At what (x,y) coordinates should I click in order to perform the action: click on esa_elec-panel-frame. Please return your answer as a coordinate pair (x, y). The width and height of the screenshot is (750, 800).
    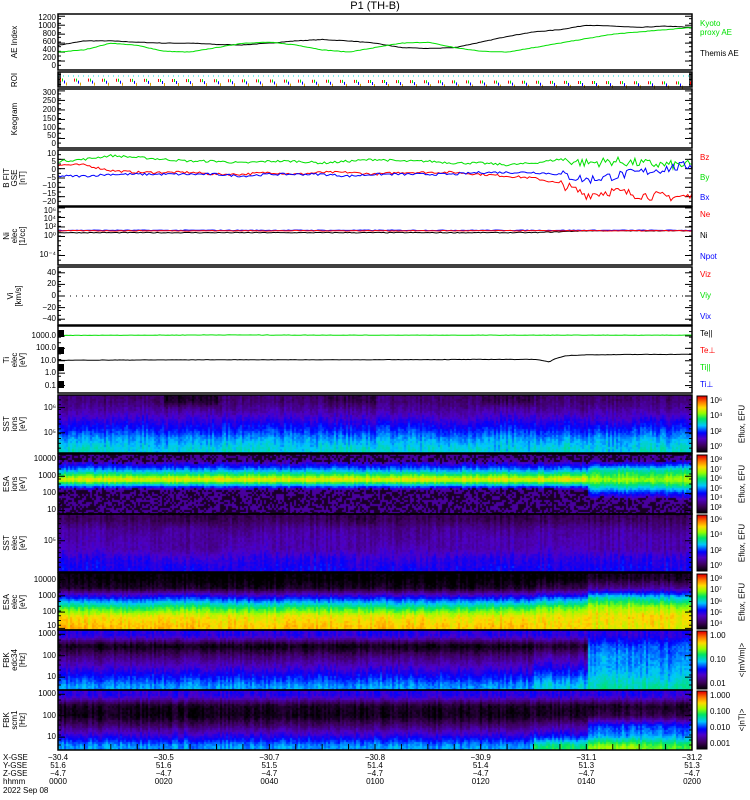
    Looking at the image, I should click on (375, 601).